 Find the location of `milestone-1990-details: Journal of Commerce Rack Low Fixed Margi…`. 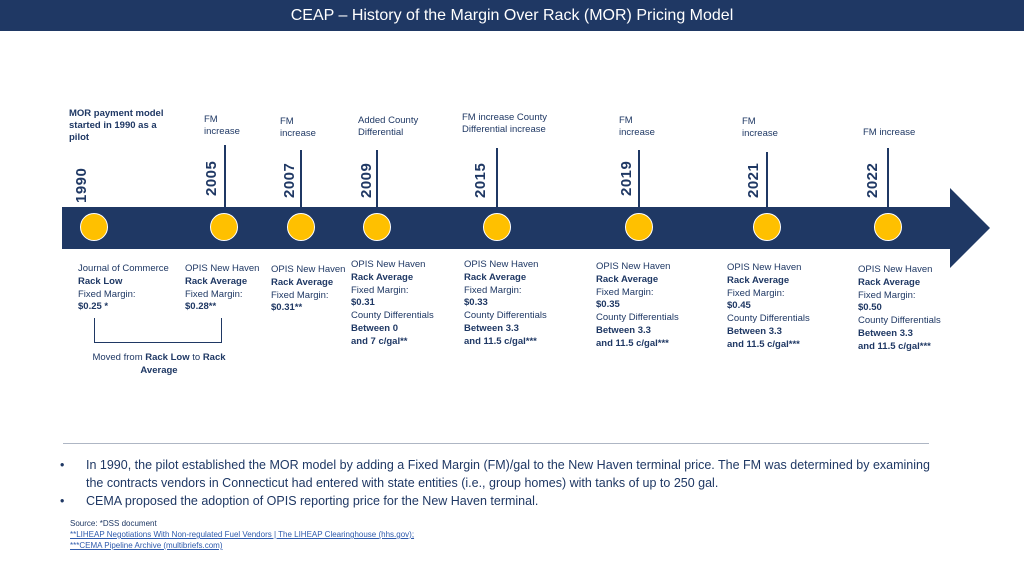

milestone-1990-details: Journal of Commerce Rack Low Fixed Margi… is located at coordinates (123, 288).